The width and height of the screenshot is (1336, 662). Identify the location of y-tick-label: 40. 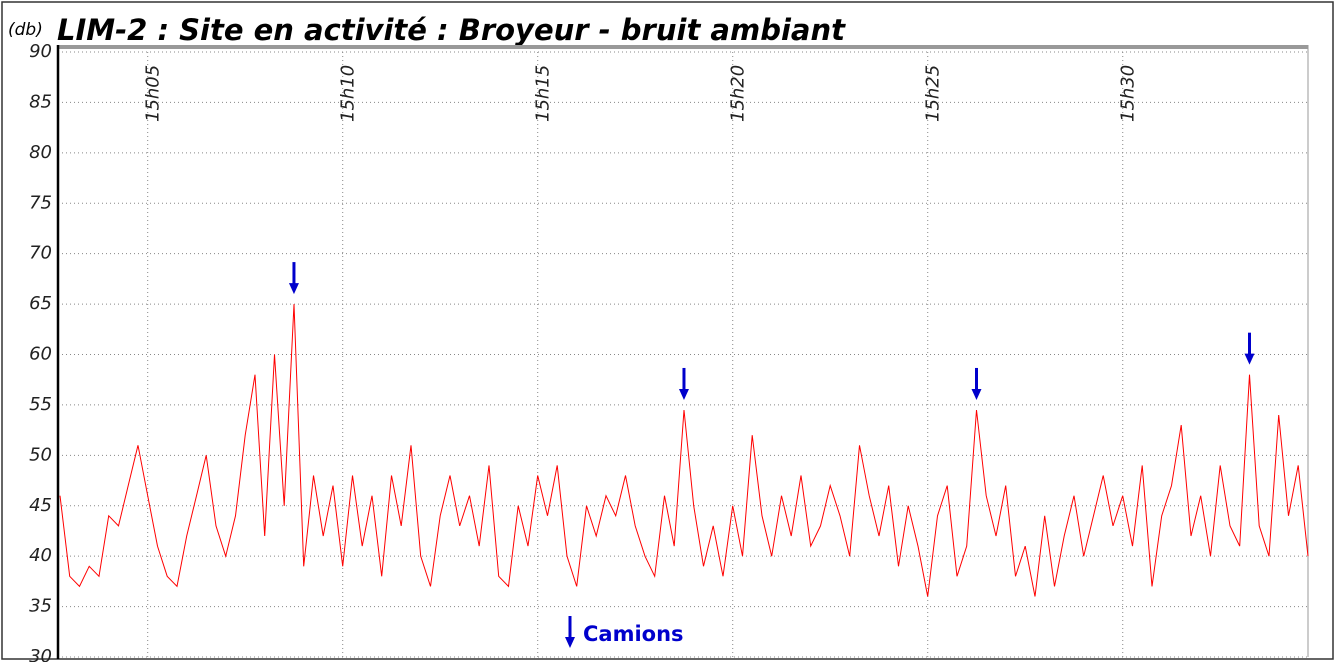
(40, 555).